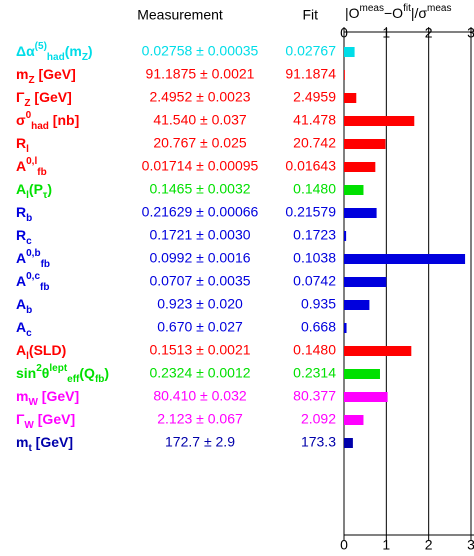 The height and width of the screenshot is (556, 474). What do you see at coordinates (199, 189) in the screenshot?
I see `measurement: 0.1465 ± 0.0032` at bounding box center [199, 189].